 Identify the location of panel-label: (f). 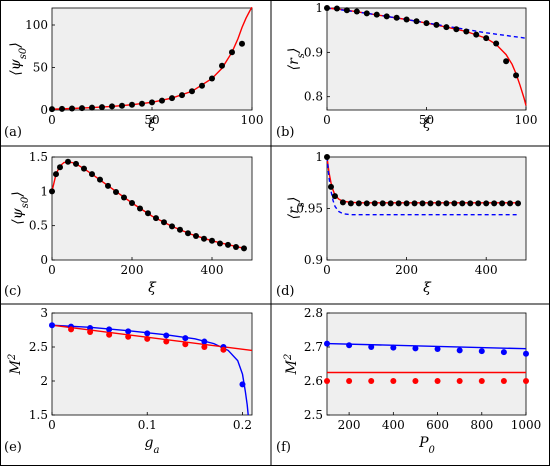
(283, 447).